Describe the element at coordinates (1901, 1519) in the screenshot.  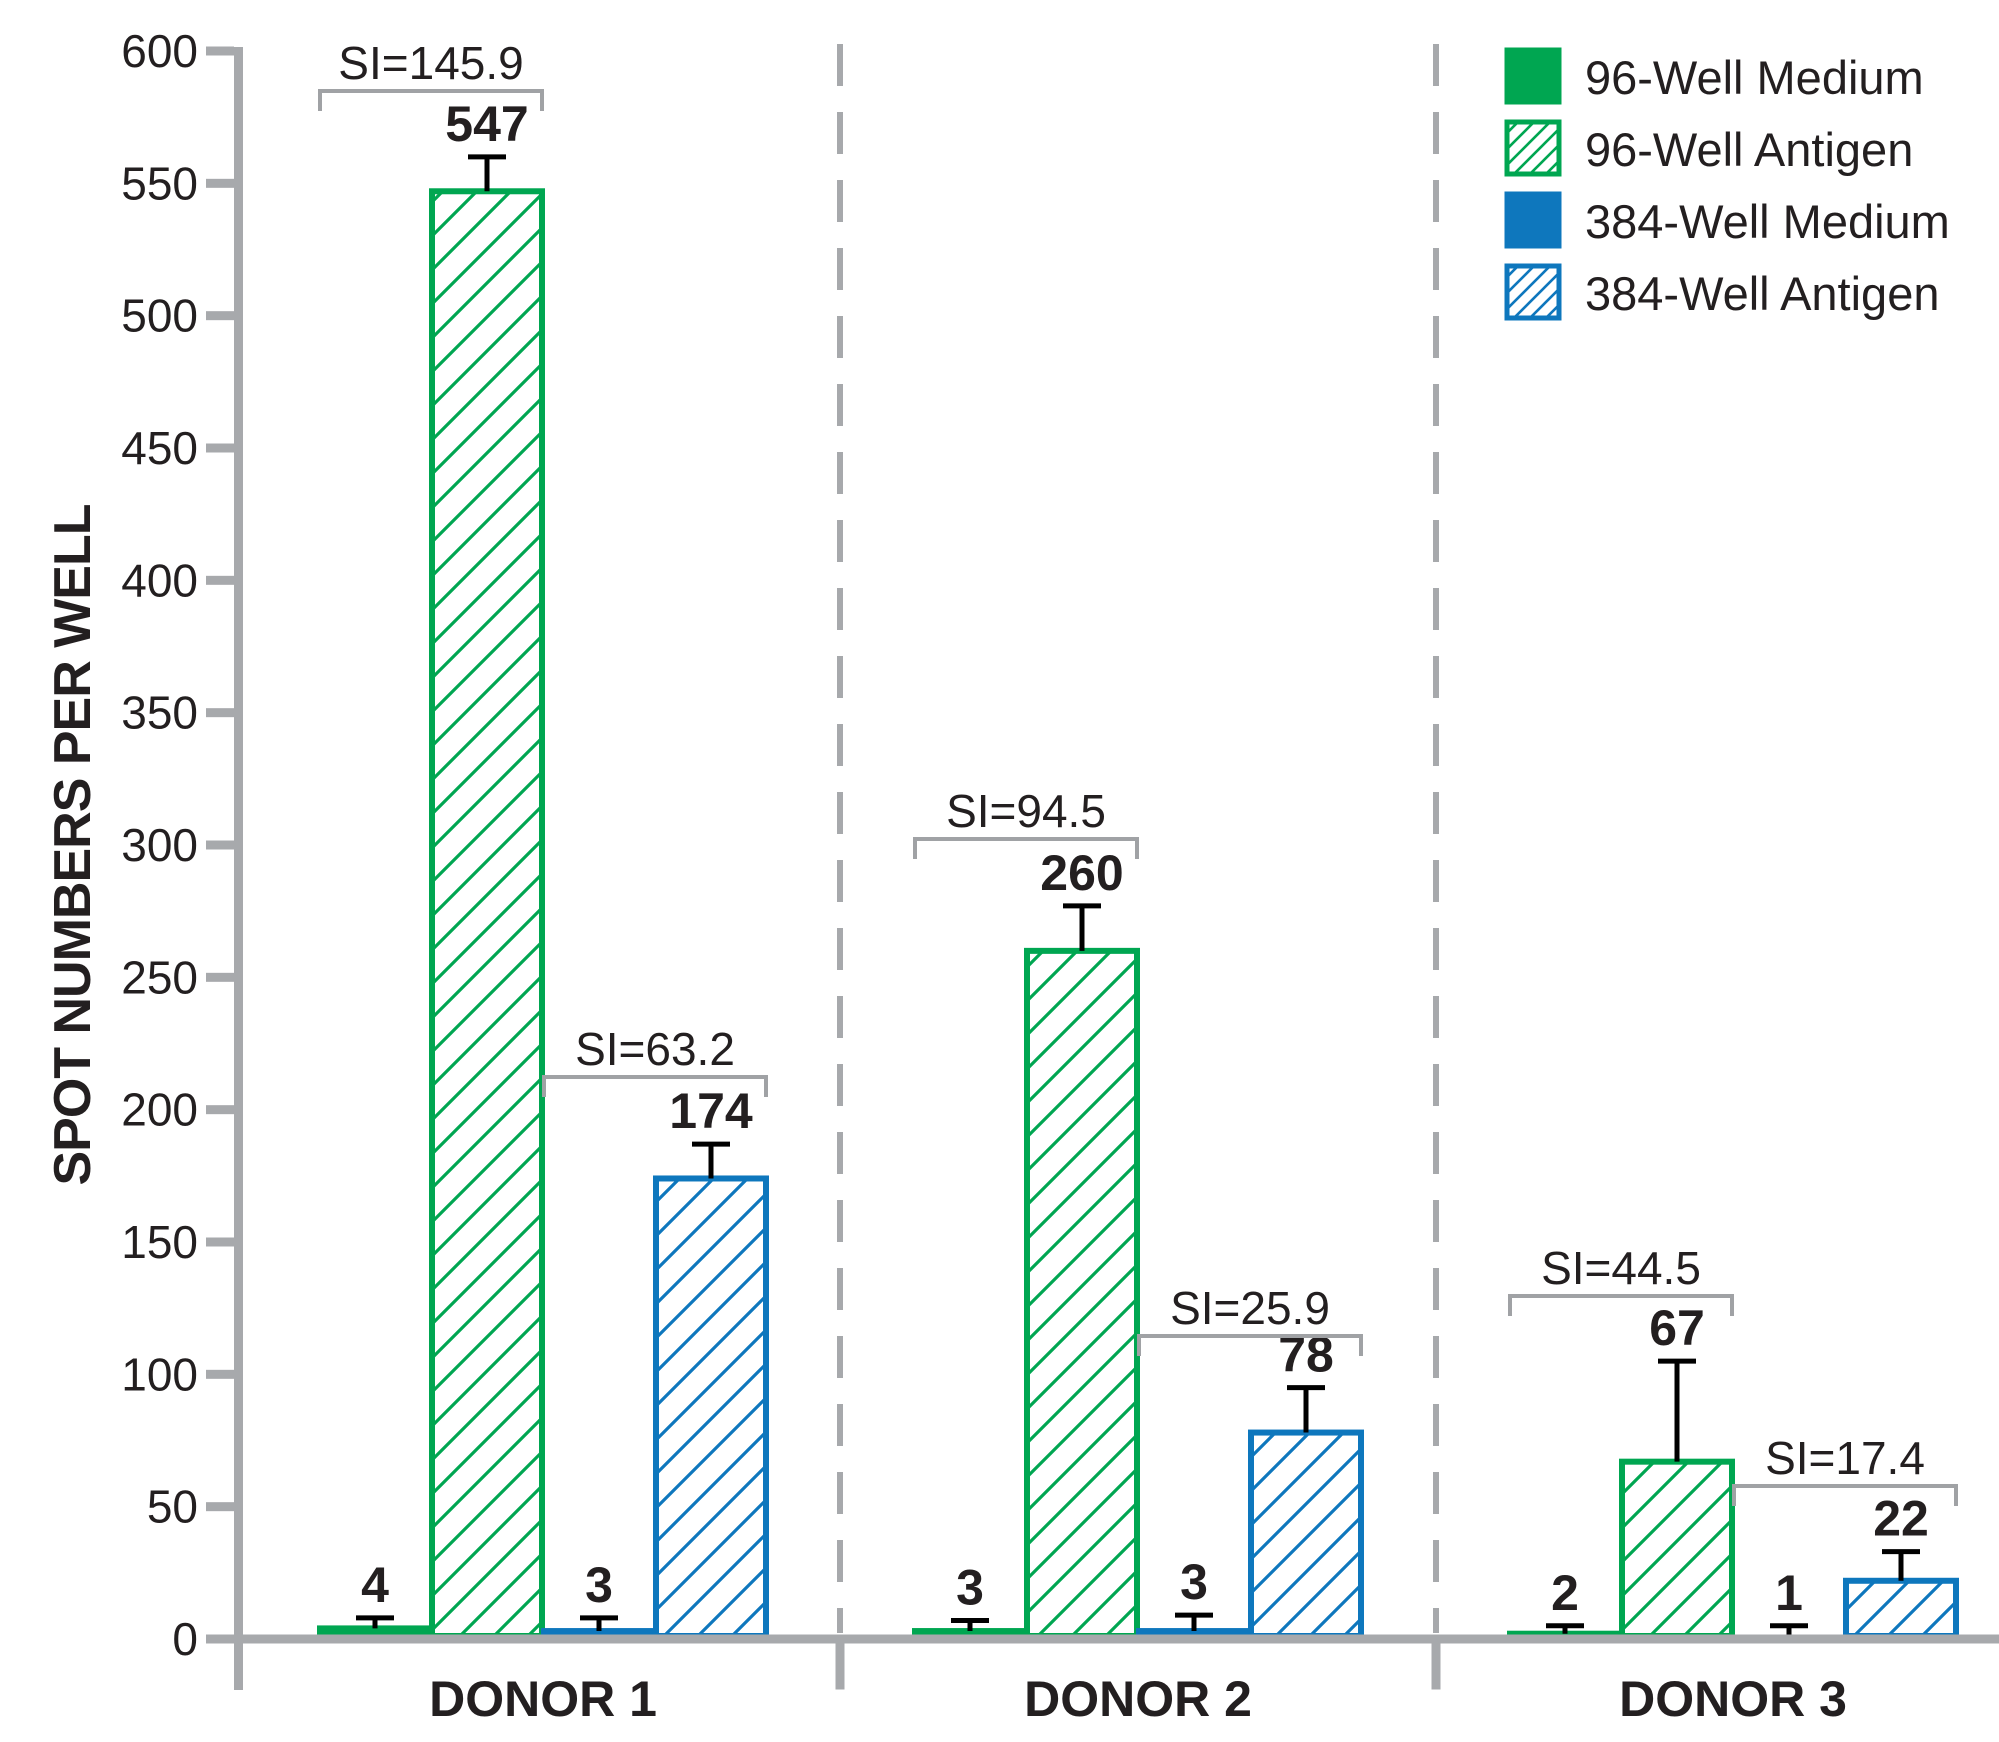
I see `bar-value-label: 22` at that location.